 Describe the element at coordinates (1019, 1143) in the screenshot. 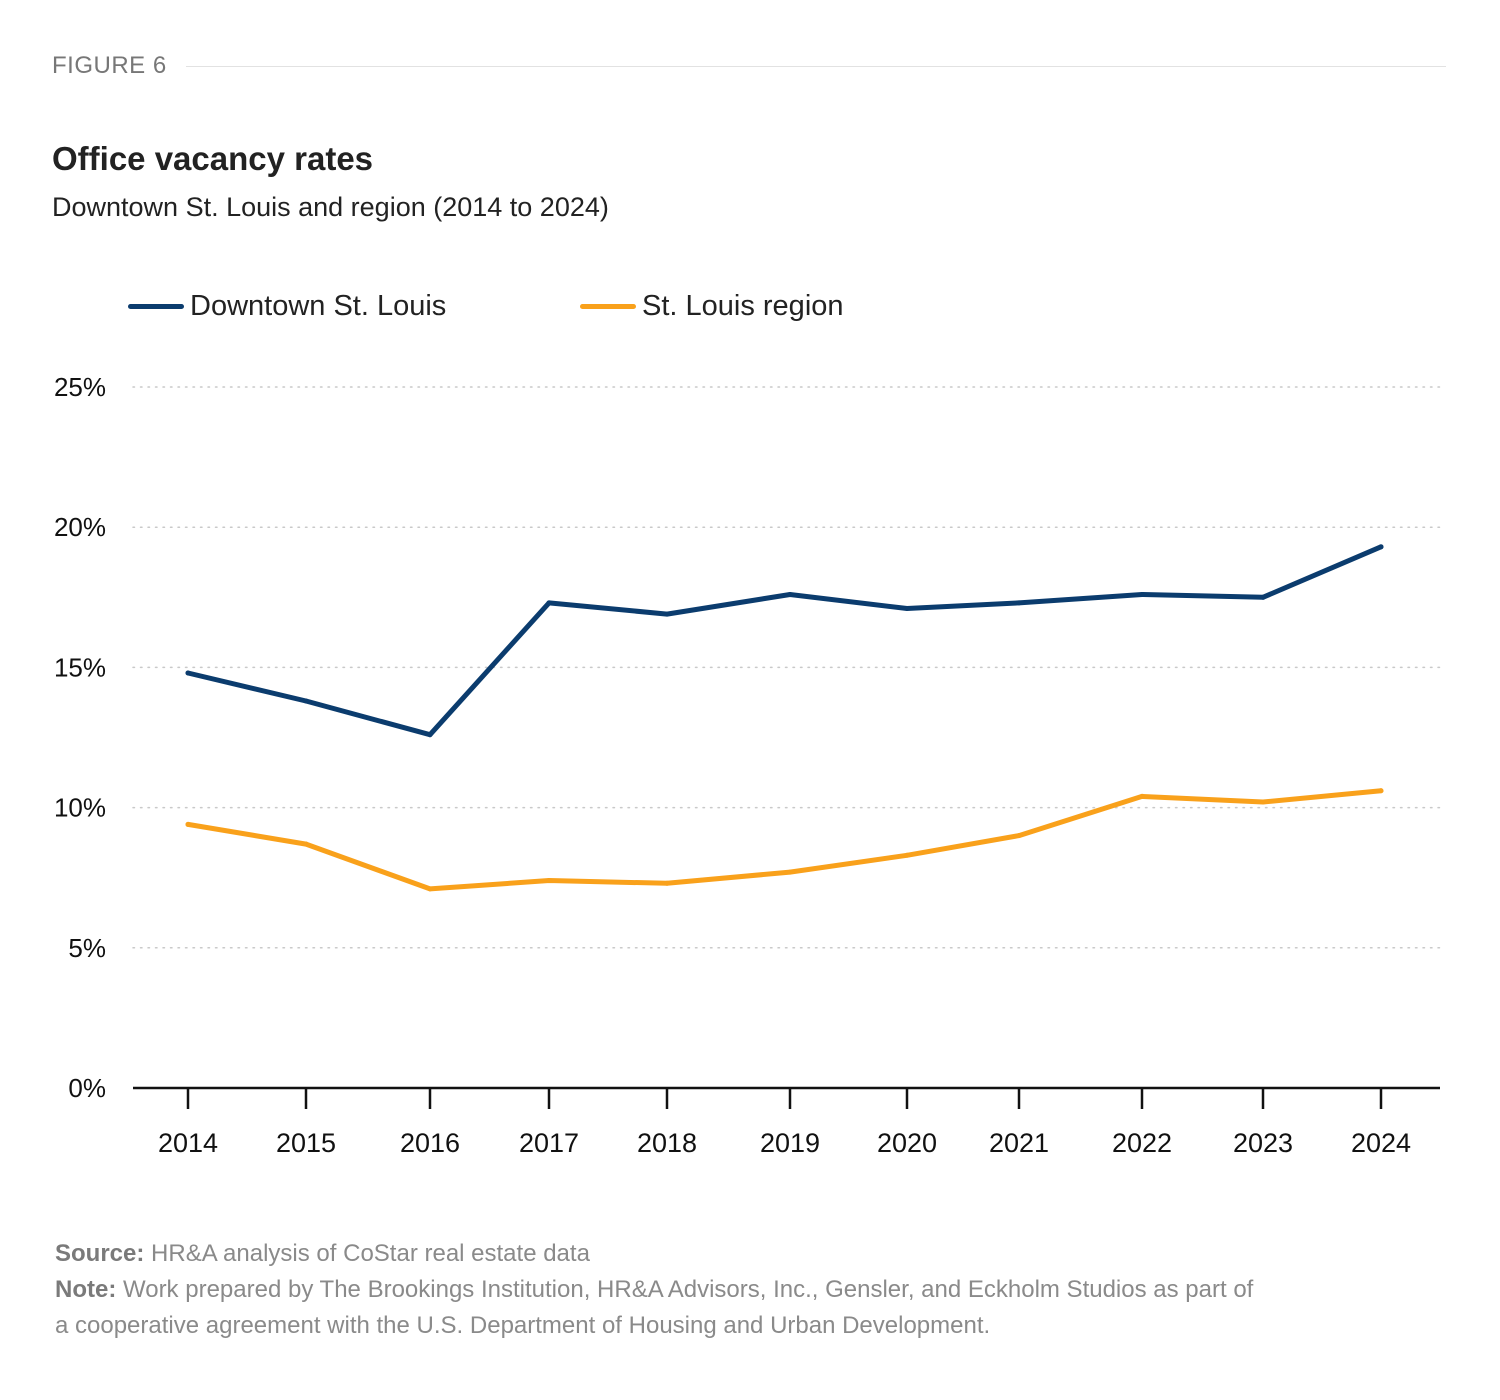

I see `x-tick-label-2021: 2021` at that location.